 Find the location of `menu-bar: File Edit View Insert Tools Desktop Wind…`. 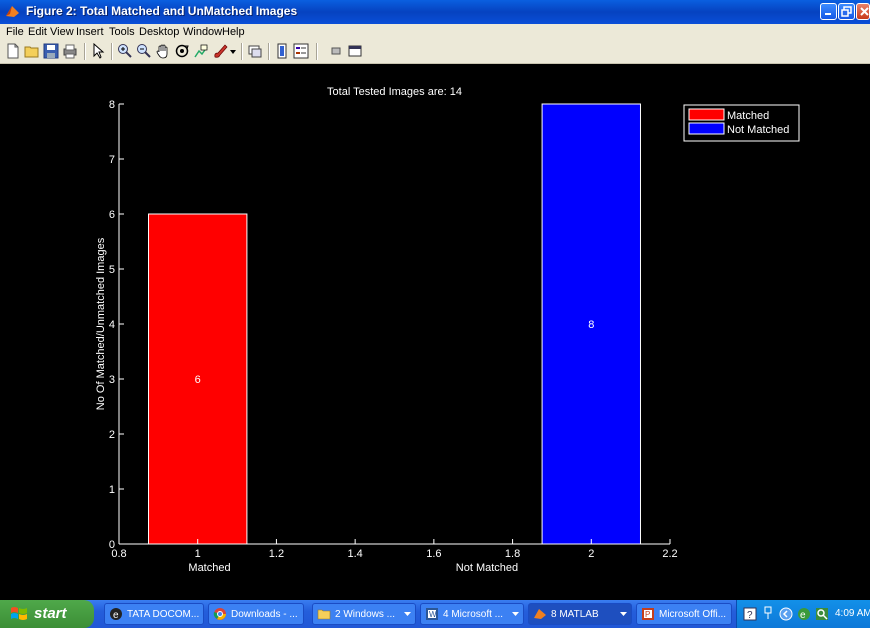

menu-bar: File Edit View Insert Tools Desktop Wind… is located at coordinates (435, 32).